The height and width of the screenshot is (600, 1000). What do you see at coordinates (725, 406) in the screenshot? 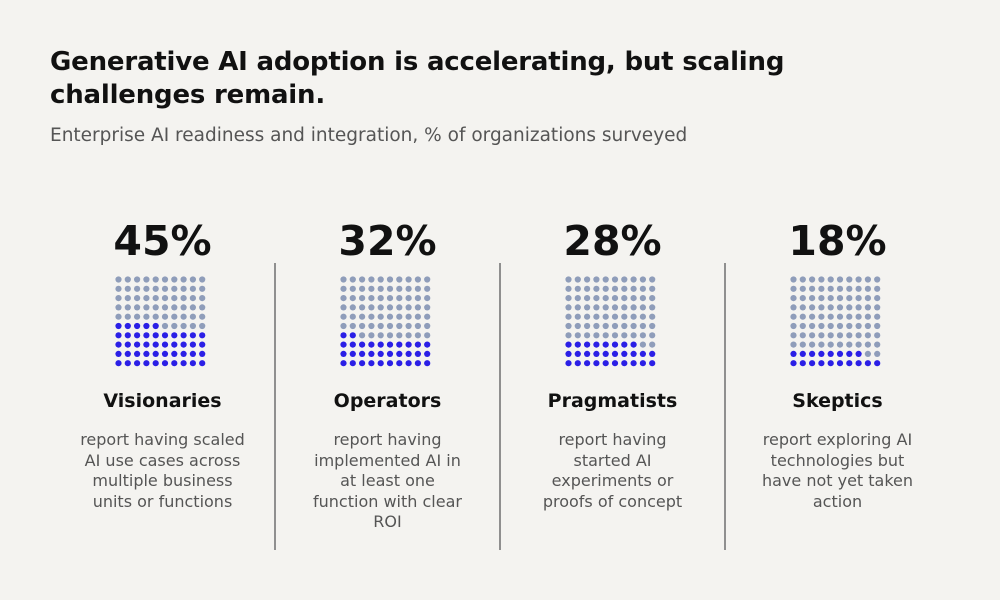
I see `column-divider` at bounding box center [725, 406].